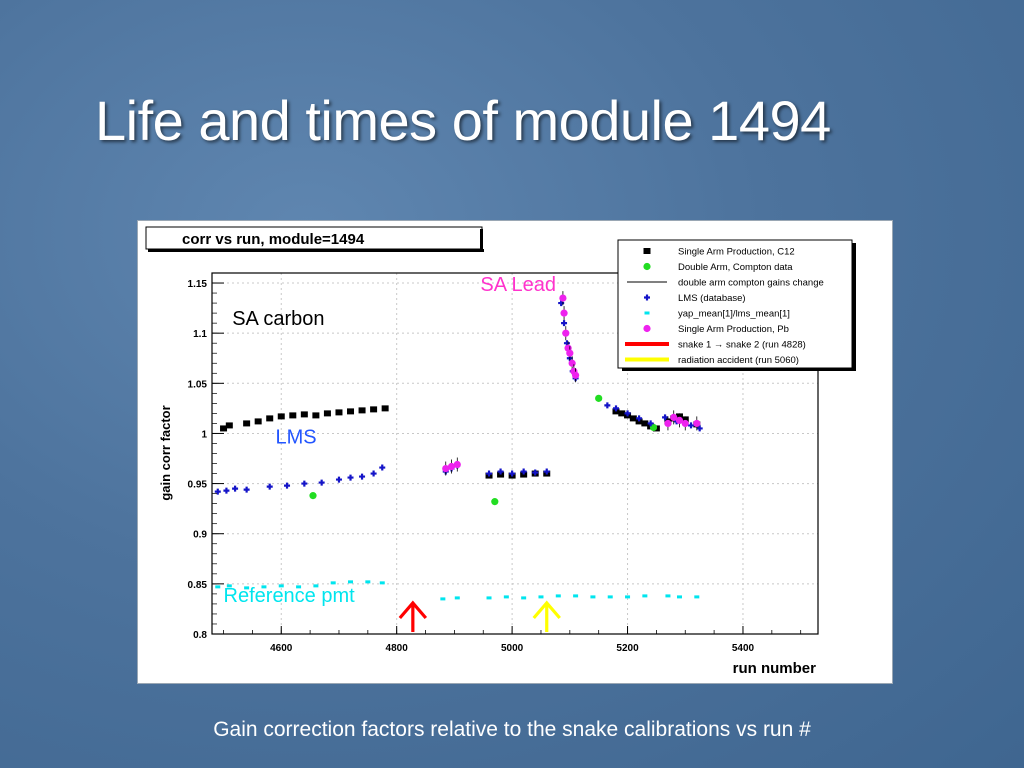 This screenshot has width=1024, height=768. Describe the element at coordinates (735, 267) in the screenshot. I see `legend-label: Double Arm, Compton data` at that location.